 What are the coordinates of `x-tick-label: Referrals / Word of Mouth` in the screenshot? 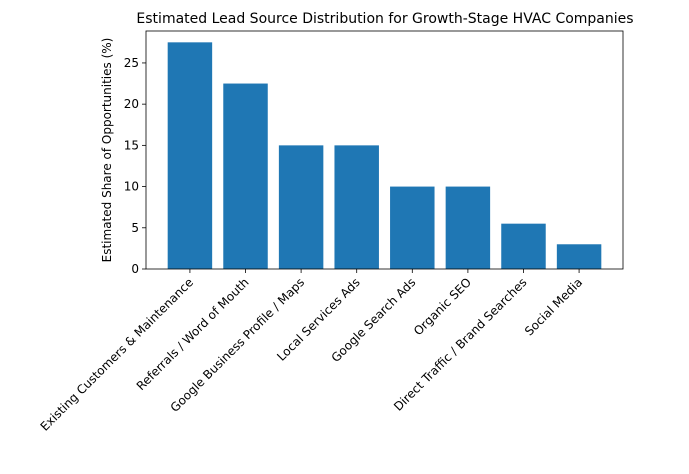 It's located at (193, 334).